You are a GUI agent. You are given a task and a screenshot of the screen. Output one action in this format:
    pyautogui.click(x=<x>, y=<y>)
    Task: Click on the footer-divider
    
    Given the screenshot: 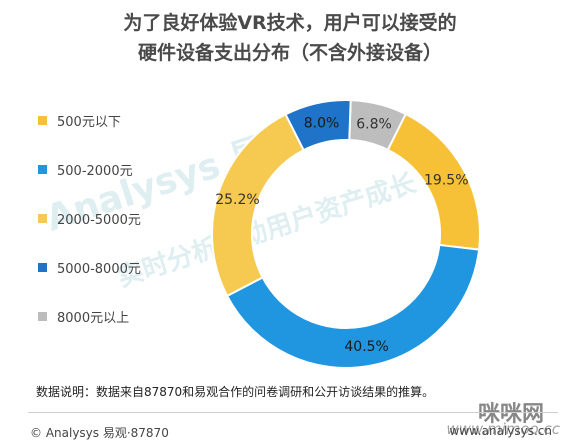 What is the action you would take?
    pyautogui.click(x=293, y=412)
    